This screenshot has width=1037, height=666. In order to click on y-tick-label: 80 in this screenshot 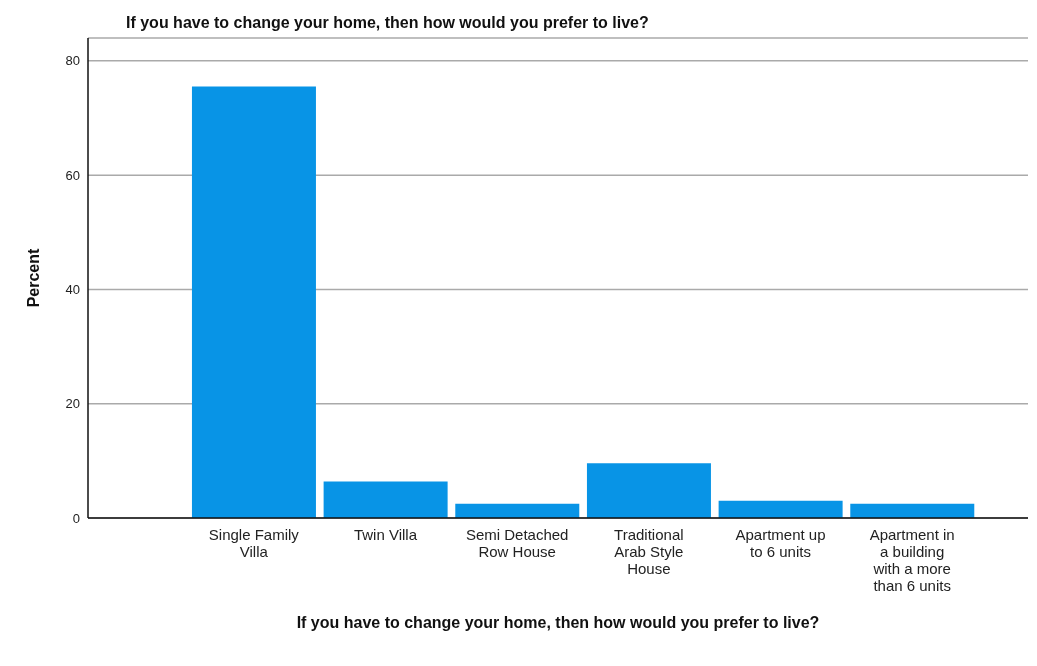, I will do `click(72, 61)`.